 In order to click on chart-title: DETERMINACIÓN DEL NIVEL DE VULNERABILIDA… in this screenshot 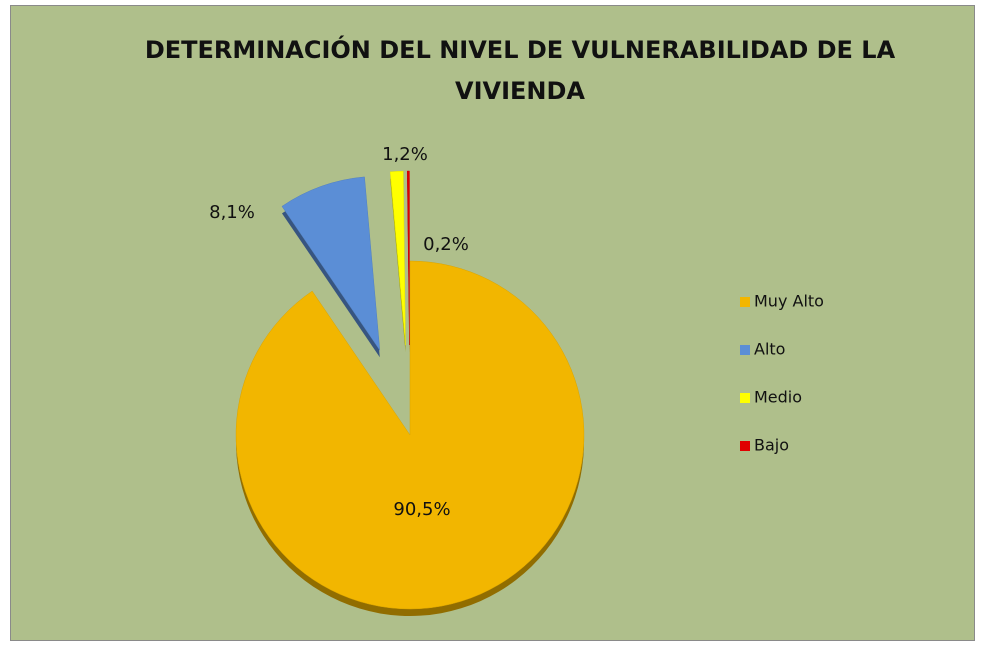, I will do `click(520, 70)`.